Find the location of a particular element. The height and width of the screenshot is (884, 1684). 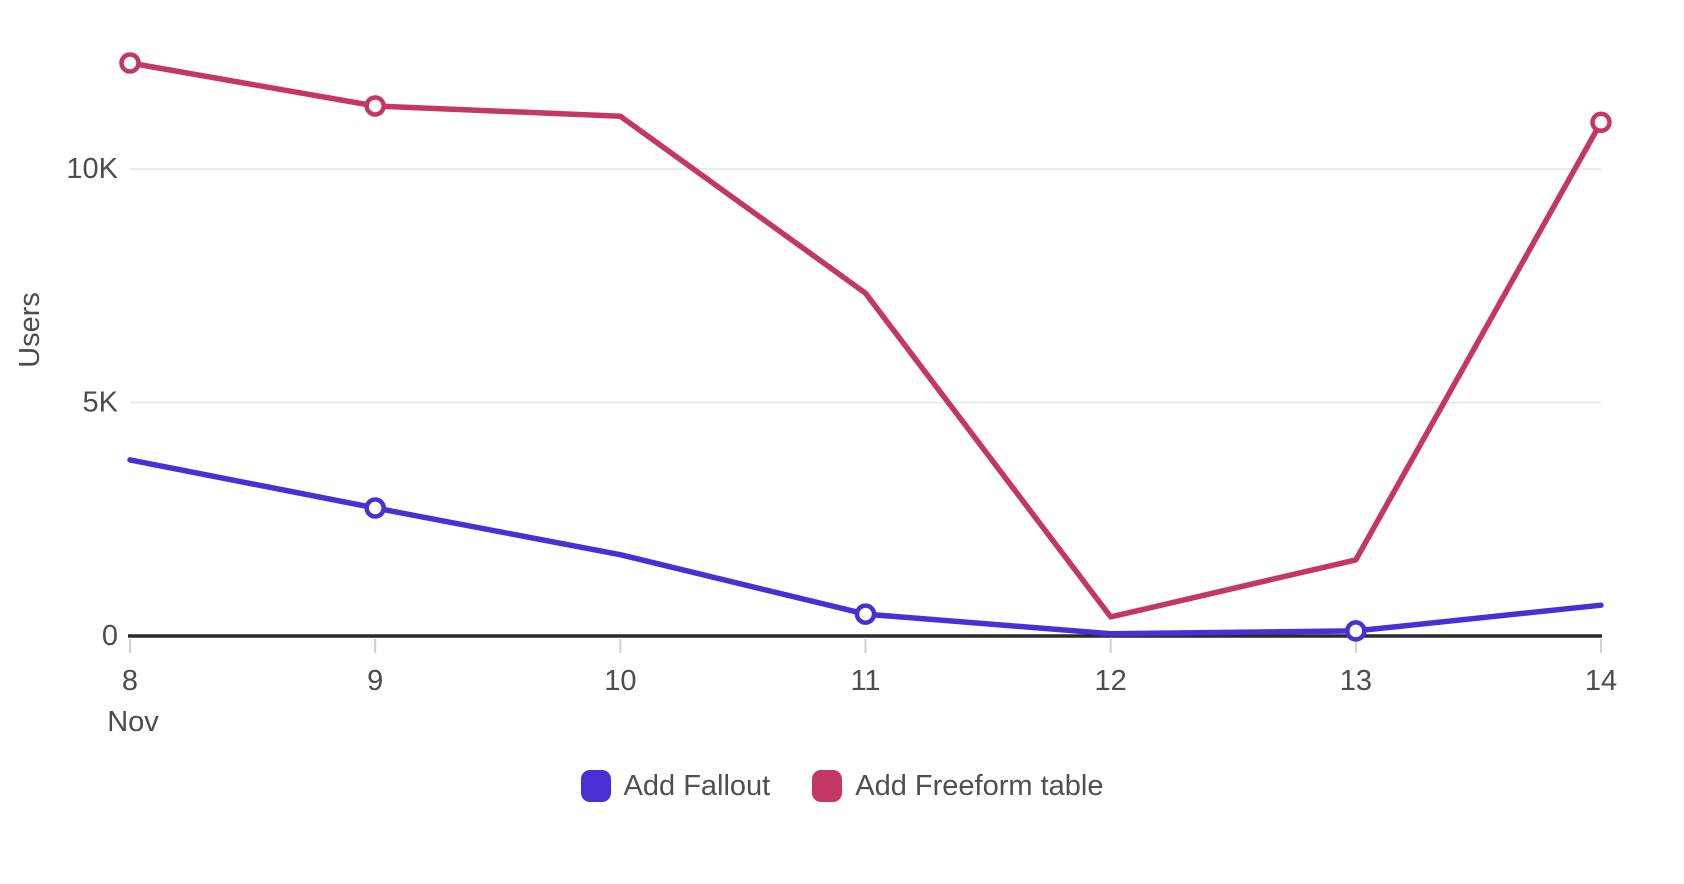

legend-item-add-freeform-table: Add Freeform table is located at coordinates (957, 786).